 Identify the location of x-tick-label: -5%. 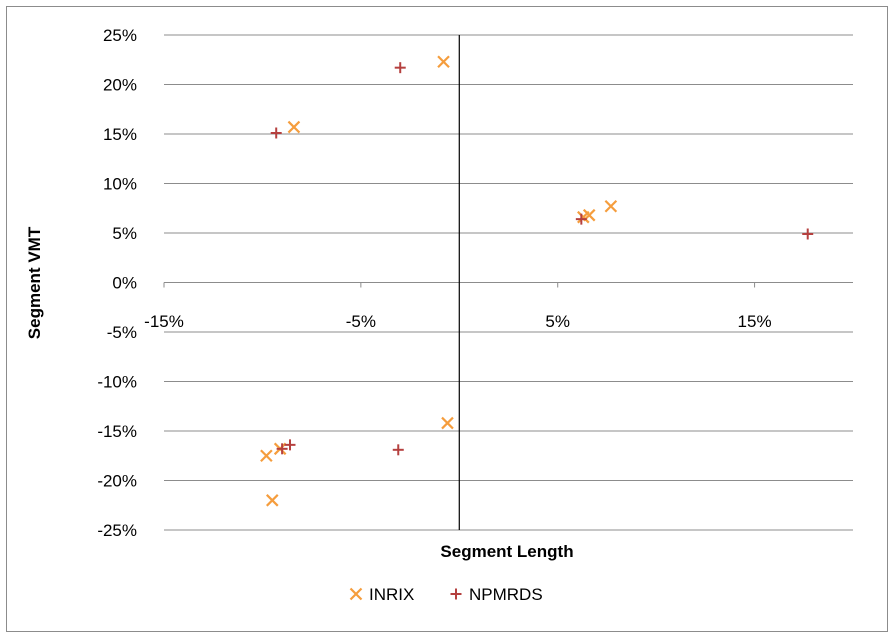
(361, 321).